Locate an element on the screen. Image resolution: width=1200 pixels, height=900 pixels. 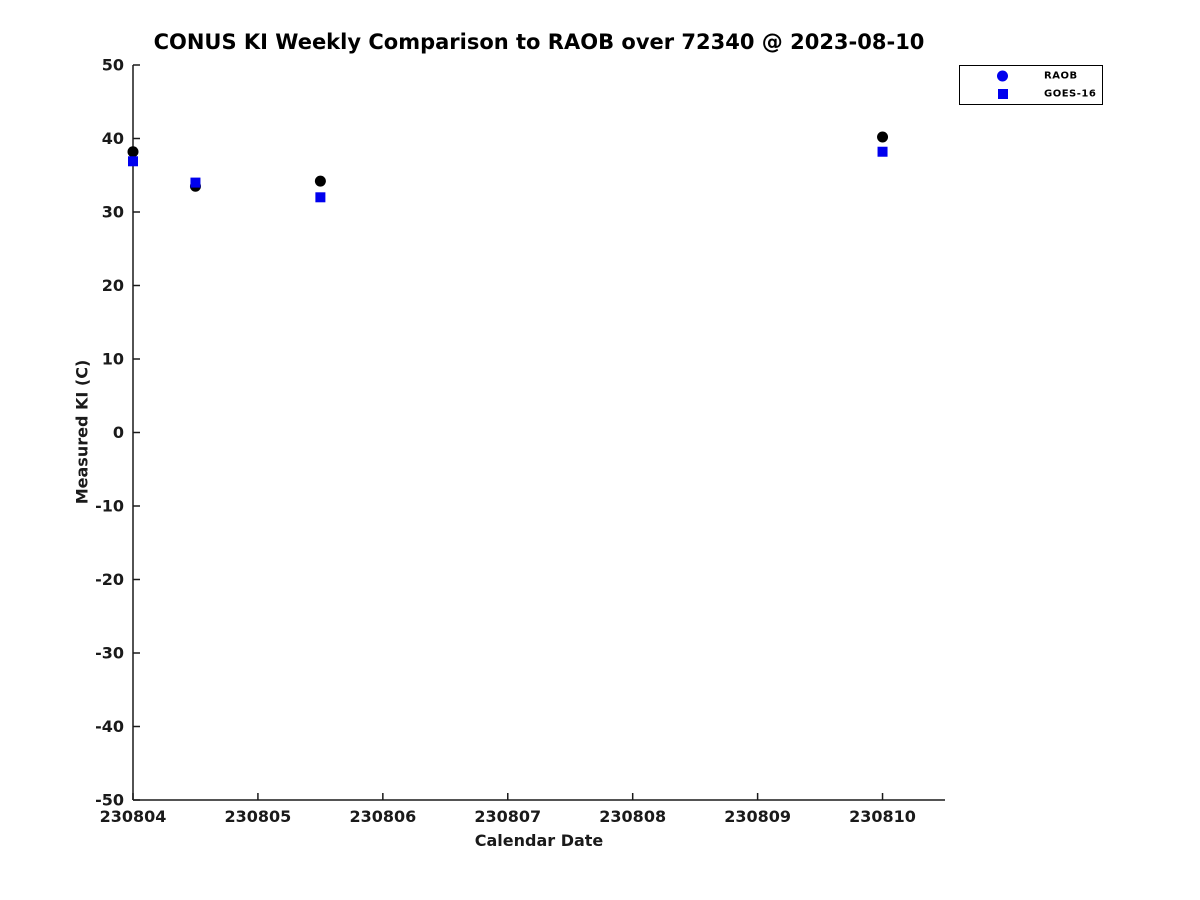
legend-box: RAOB GOES-16 is located at coordinates (1031, 85).